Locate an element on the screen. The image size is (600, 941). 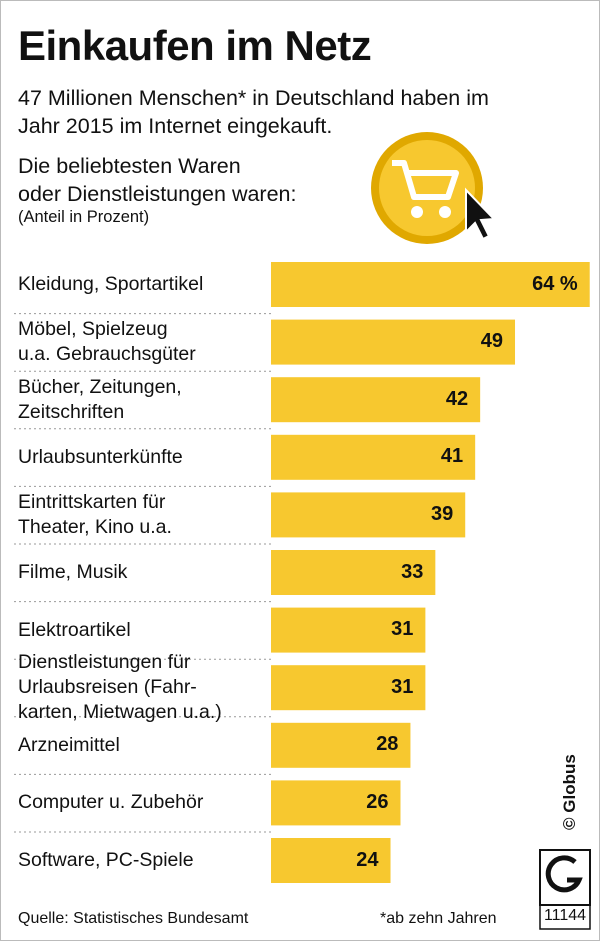
unit: (Anteil in Prozent) is located at coordinates (84, 217).